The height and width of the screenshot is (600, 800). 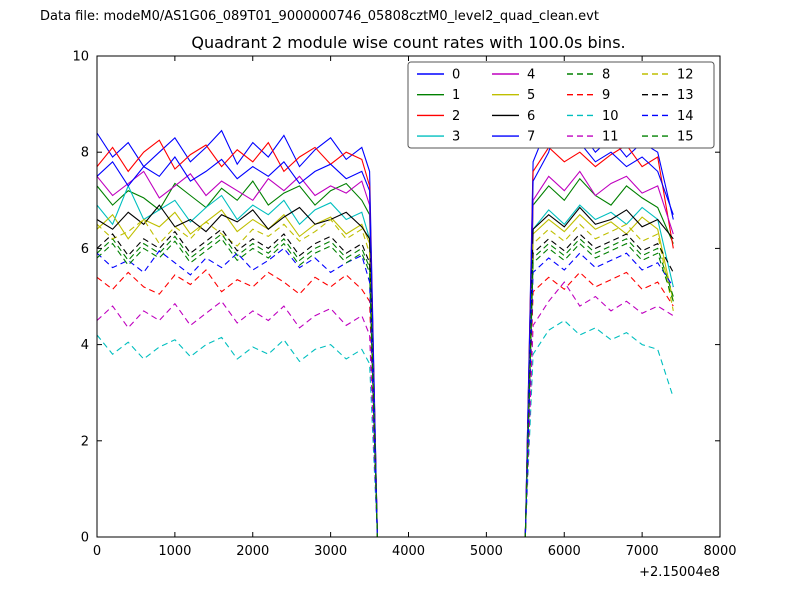 I want to click on y-tick-label: 8, so click(x=85, y=153).